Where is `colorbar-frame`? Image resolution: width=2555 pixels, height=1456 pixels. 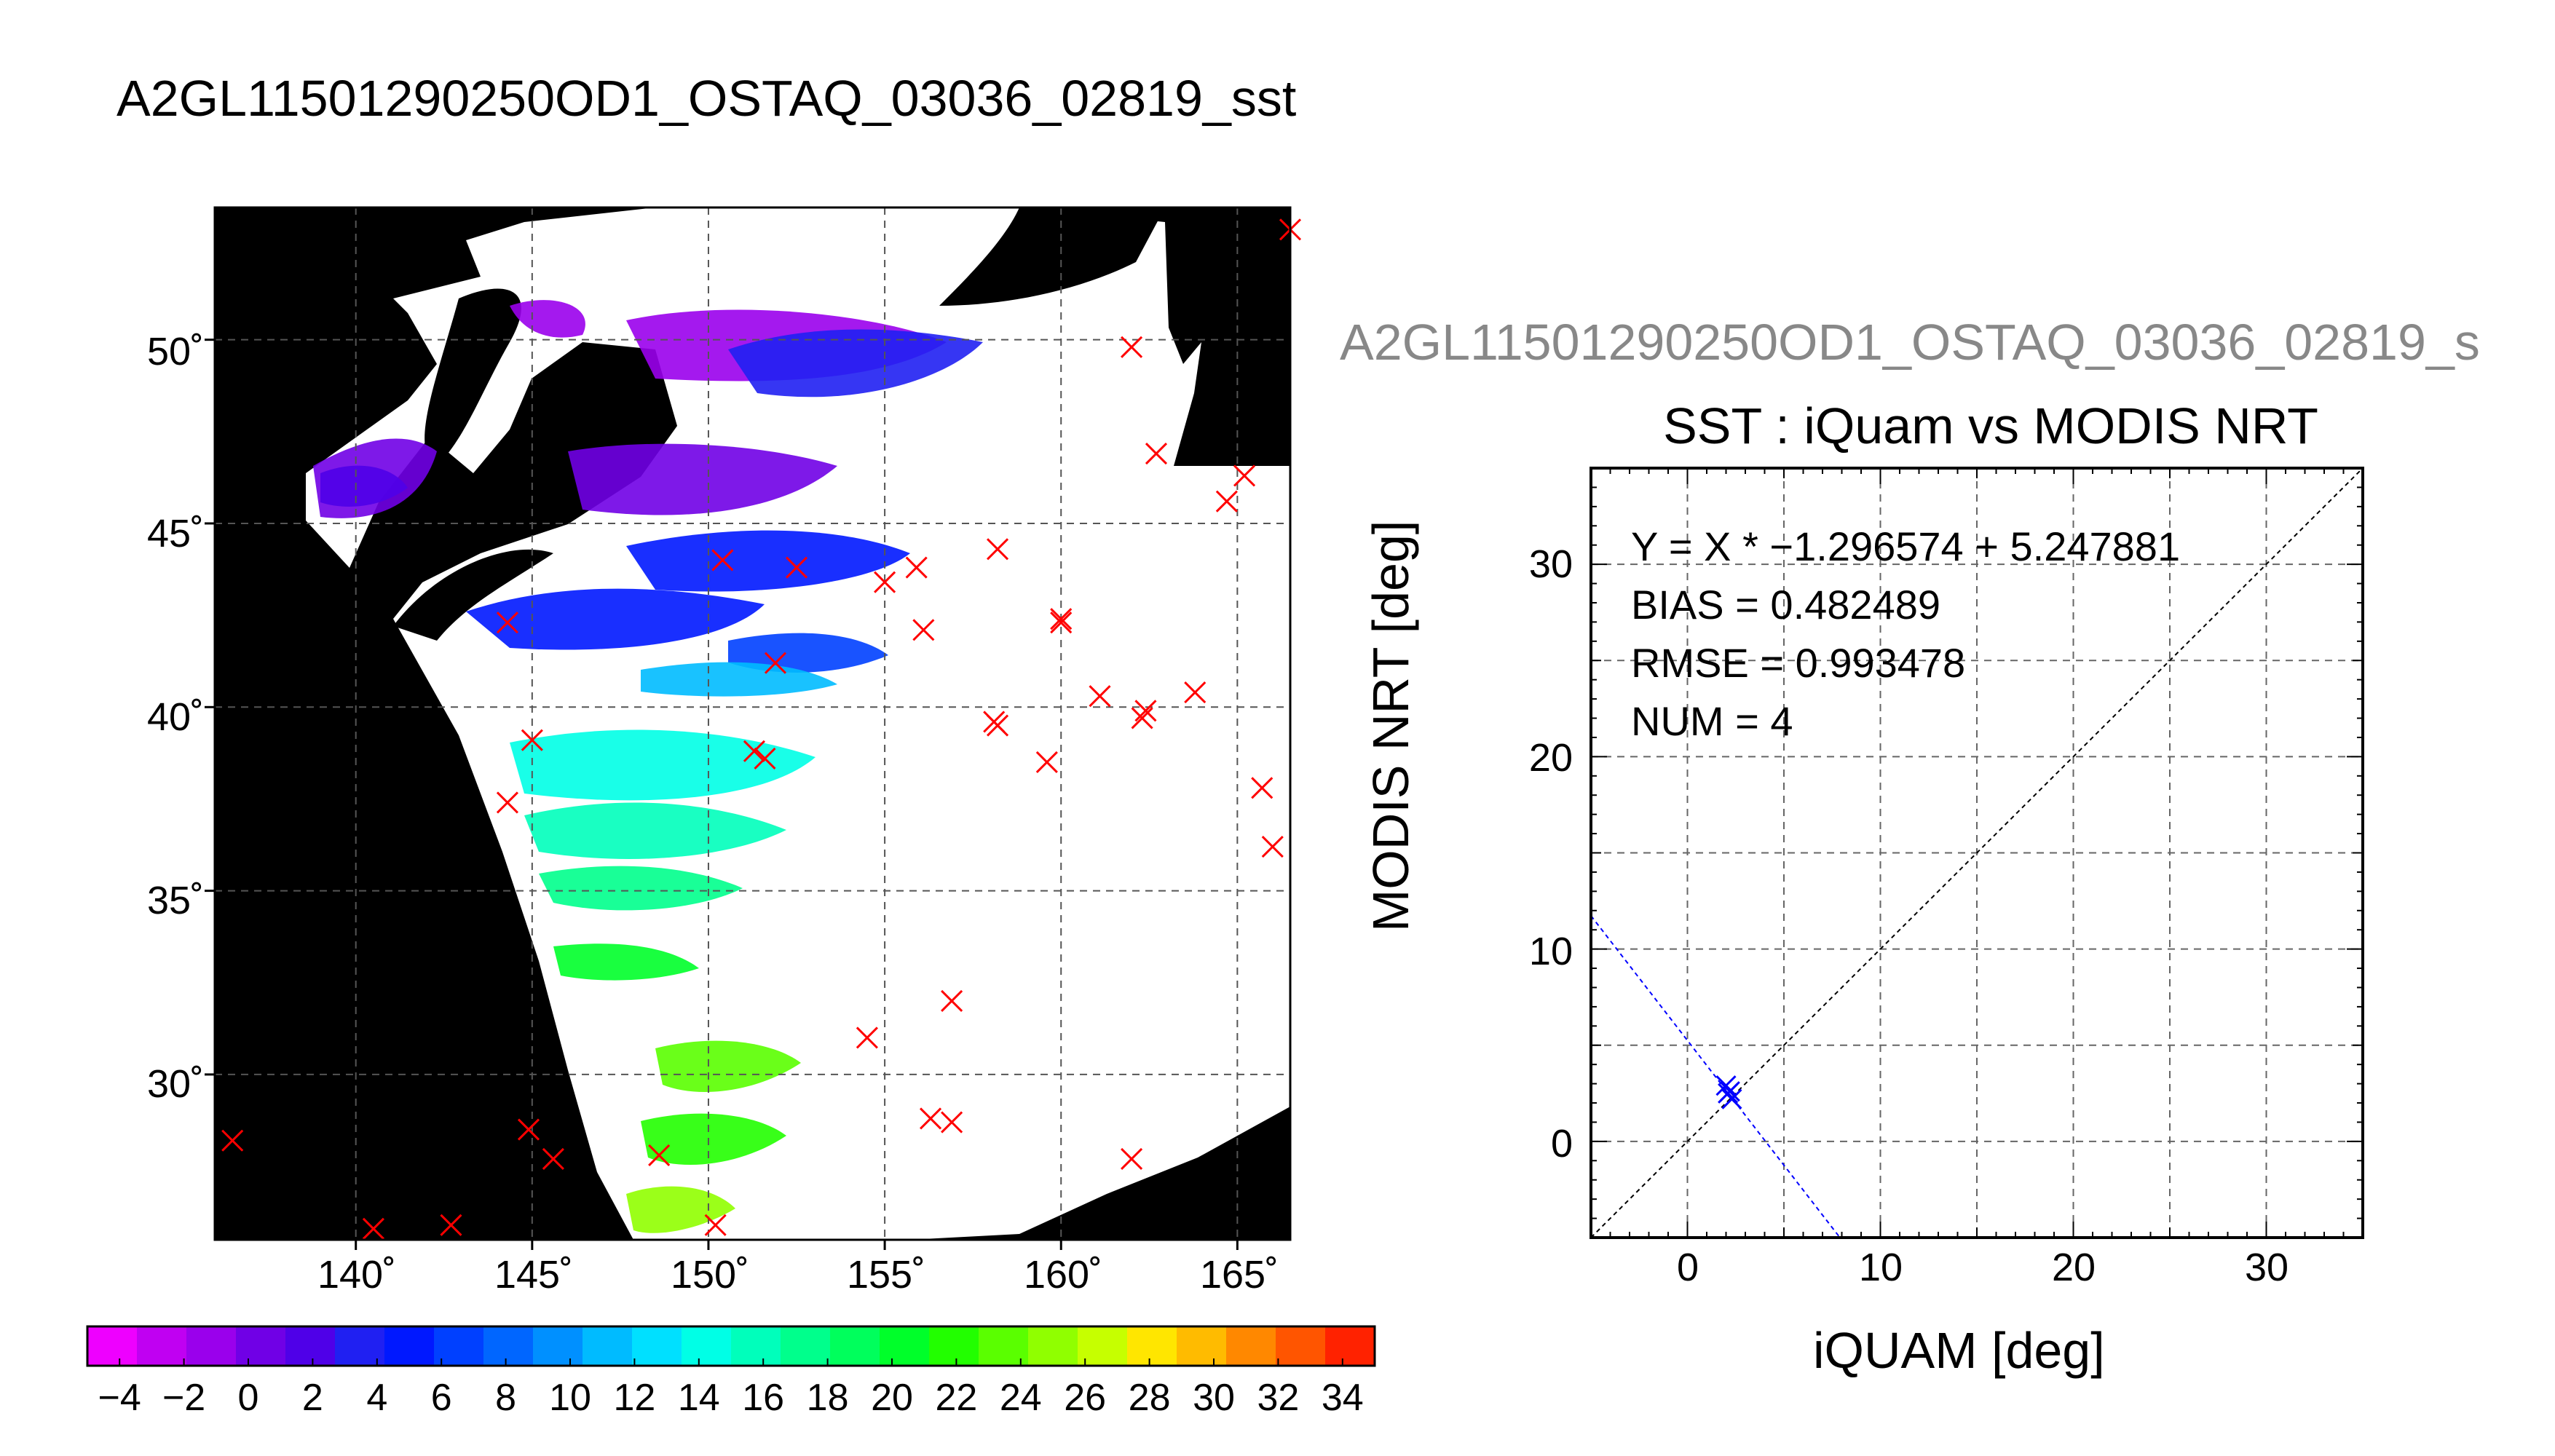 colorbar-frame is located at coordinates (731, 1346).